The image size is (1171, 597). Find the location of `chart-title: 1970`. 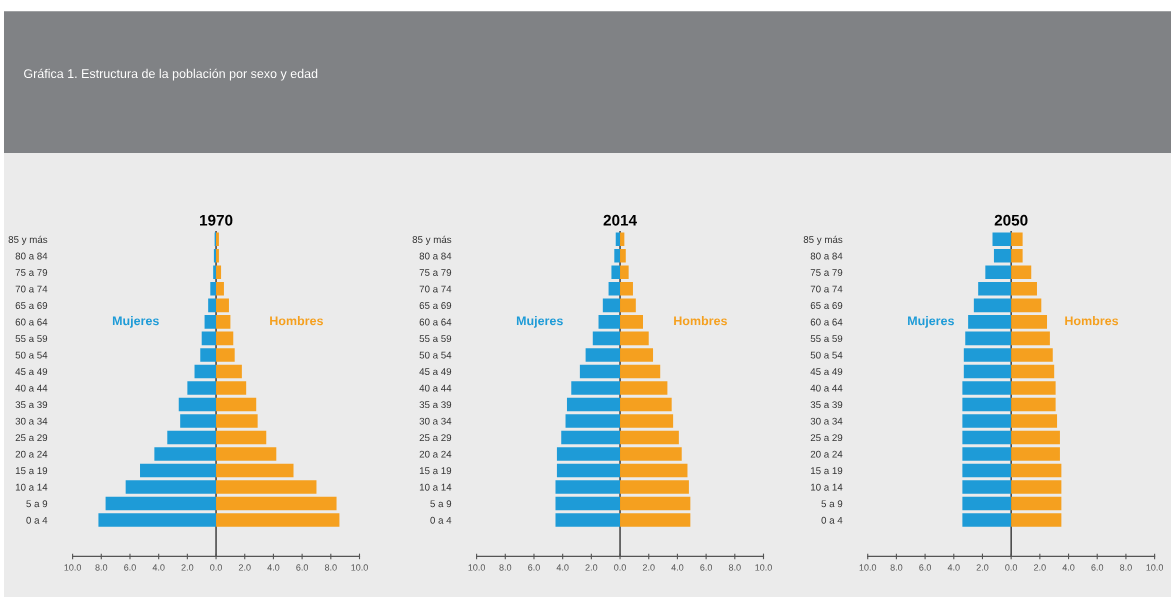

chart-title: 1970 is located at coordinates (216, 220).